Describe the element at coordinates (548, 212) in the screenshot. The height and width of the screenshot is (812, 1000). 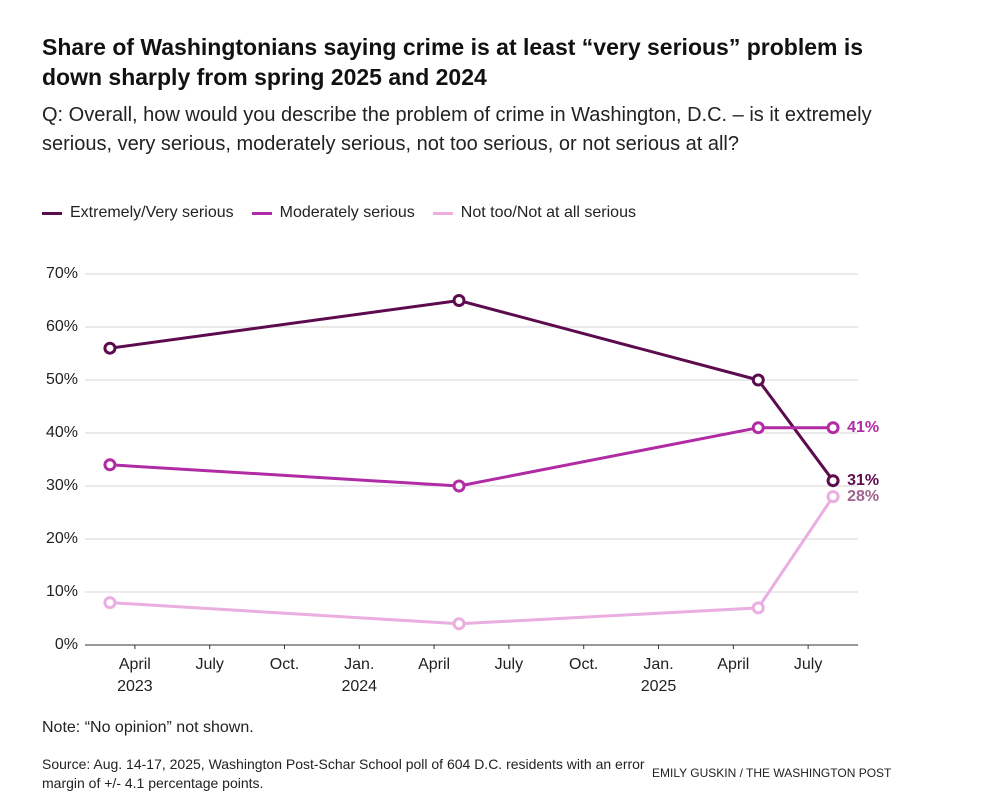
I see `legend-label: Not too/Not at all serious` at that location.